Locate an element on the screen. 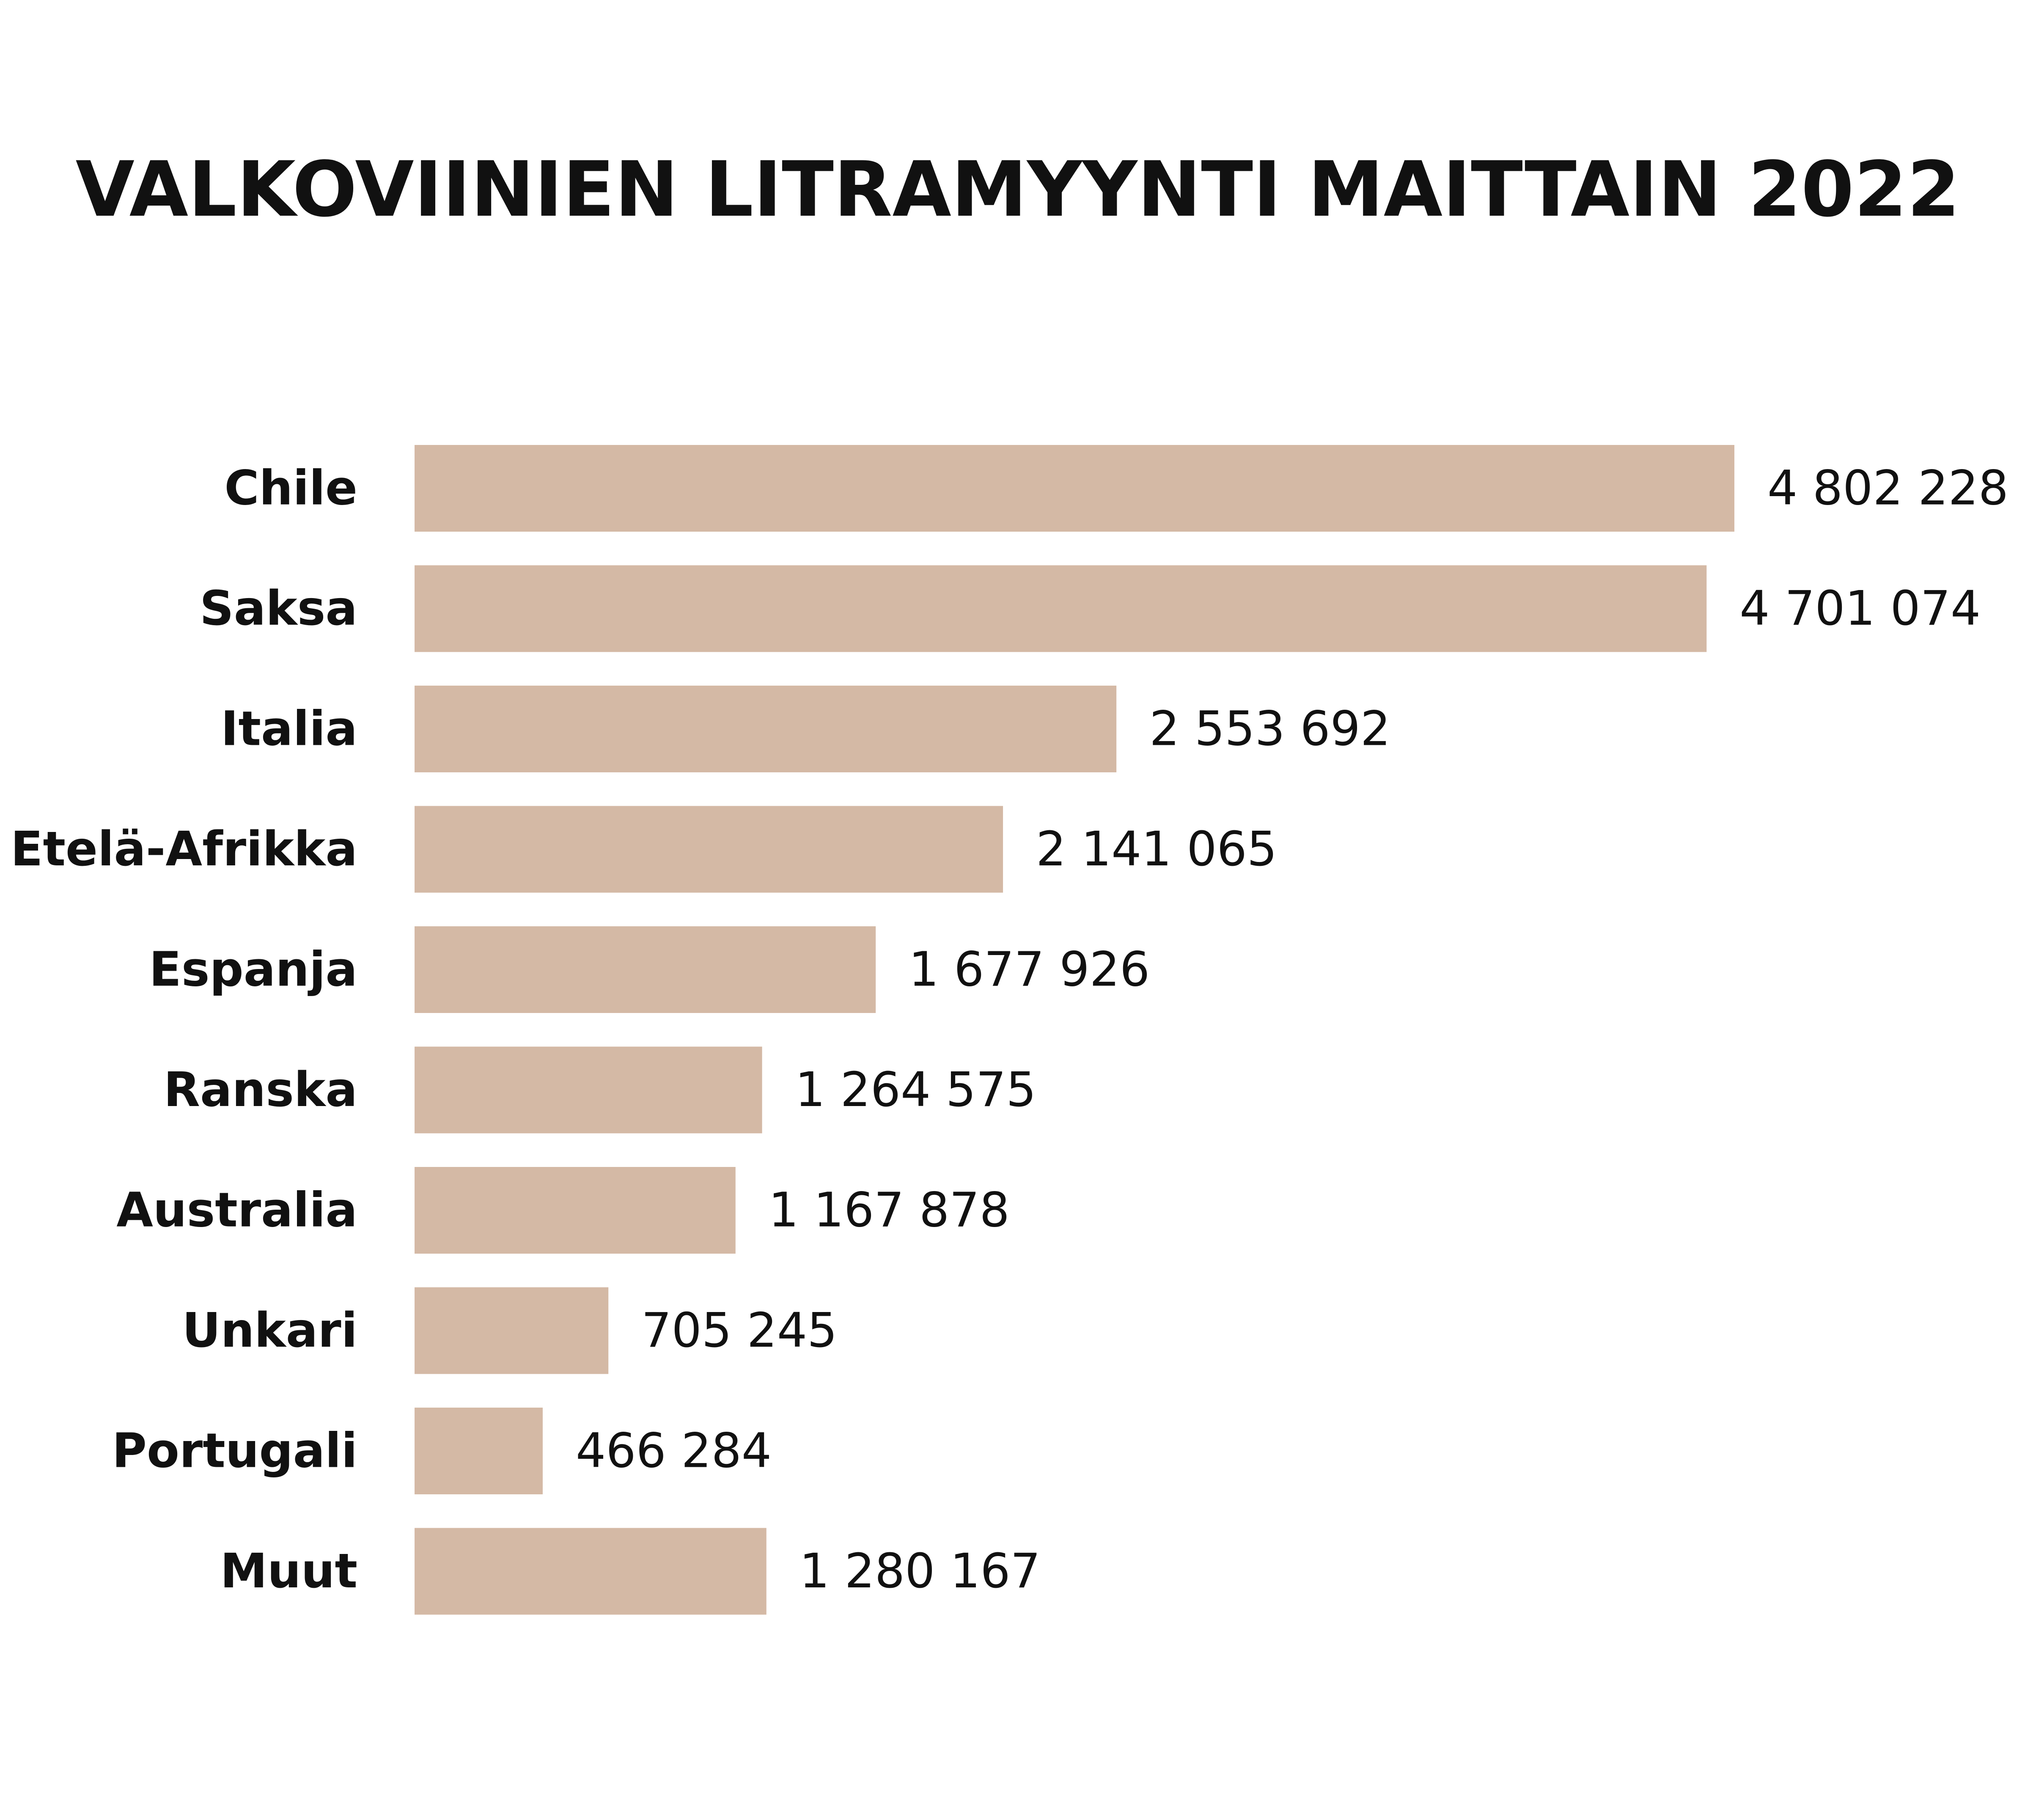  category-label-5: Ranska is located at coordinates (260, 1089).